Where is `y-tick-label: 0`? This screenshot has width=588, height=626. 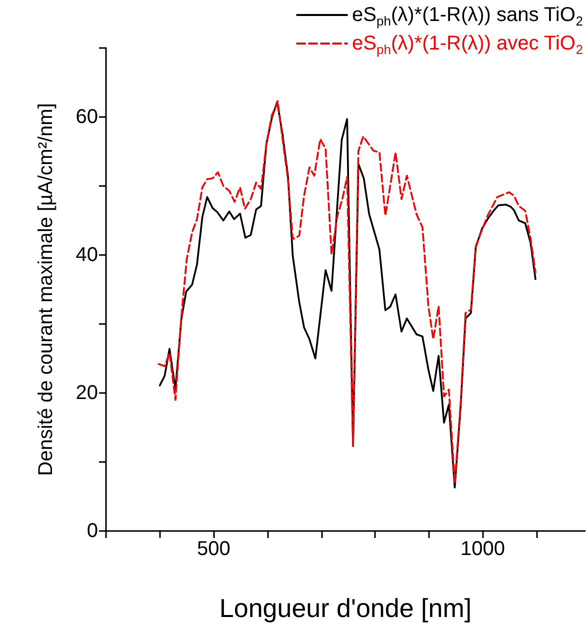
y-tick-label: 0 is located at coordinates (92, 531).